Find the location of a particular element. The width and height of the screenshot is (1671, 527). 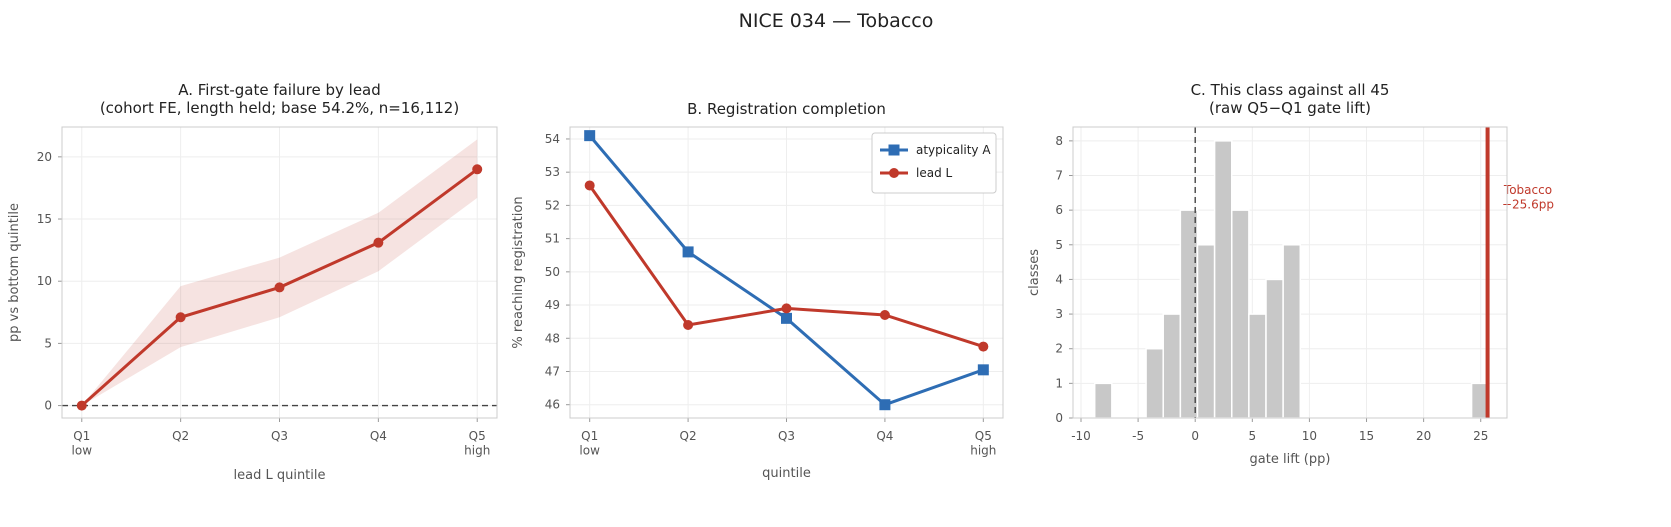

x-tick-label: 15 is located at coordinates (1366, 436).